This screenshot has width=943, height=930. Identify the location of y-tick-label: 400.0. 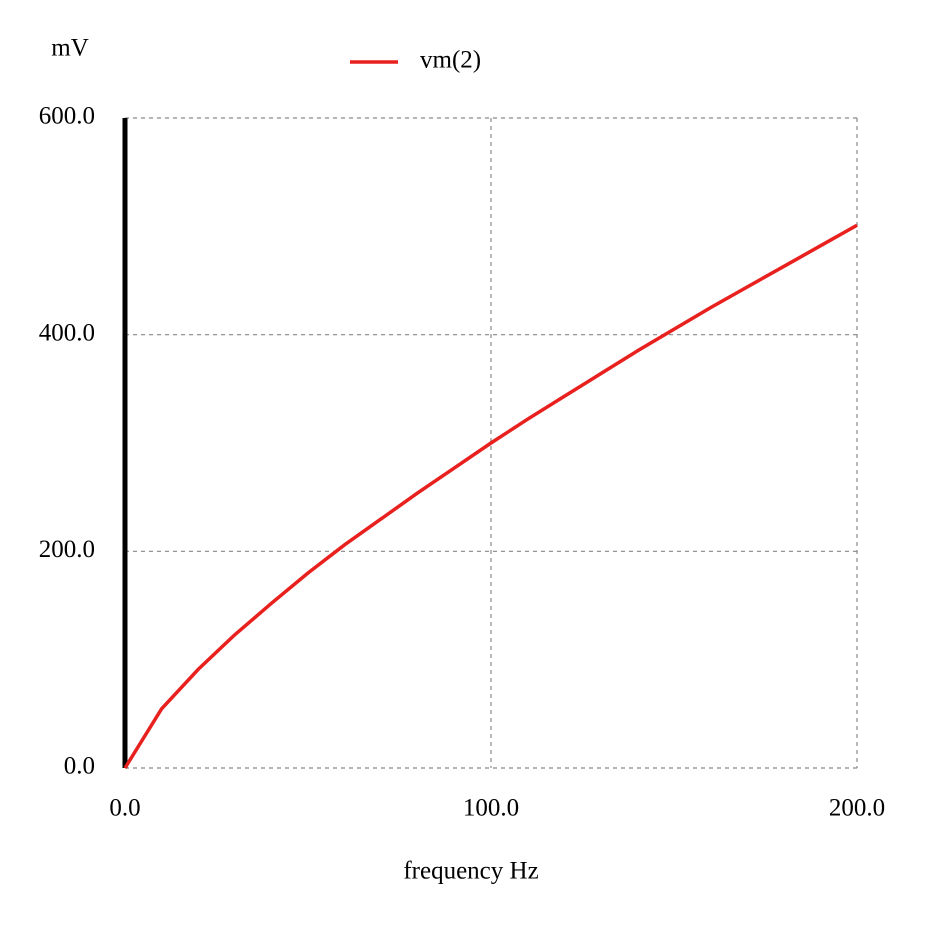
(67, 332).